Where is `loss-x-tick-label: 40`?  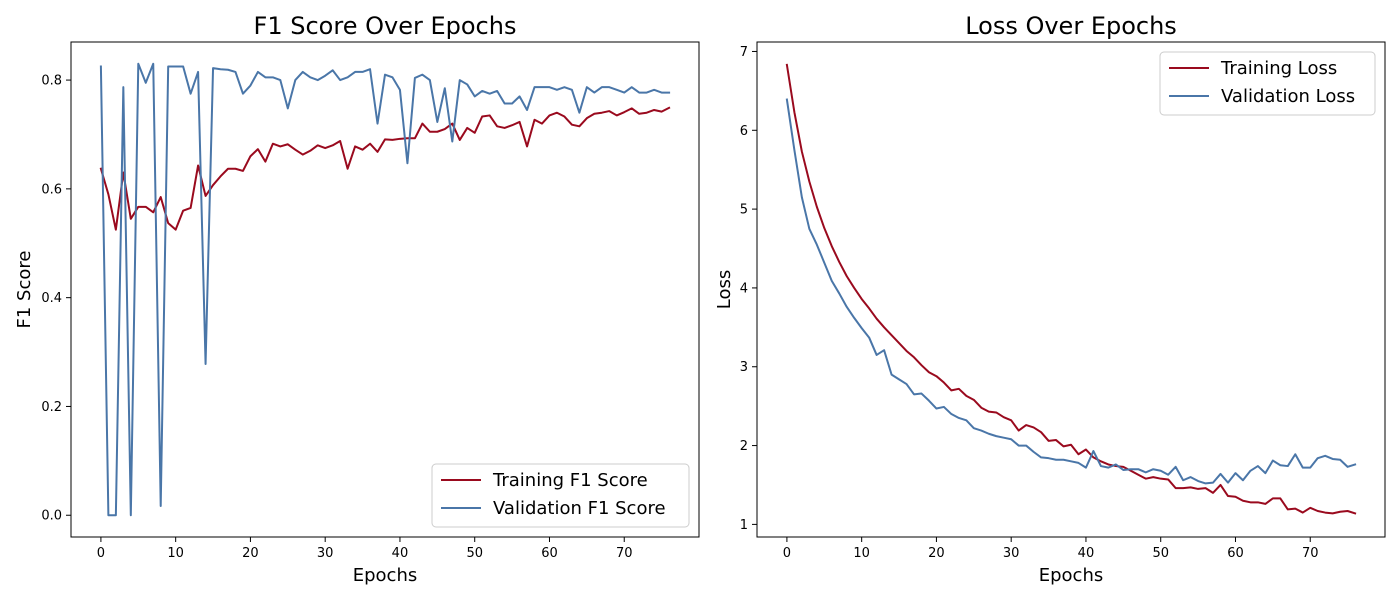
loss-x-tick-label: 40 is located at coordinates (1086, 553).